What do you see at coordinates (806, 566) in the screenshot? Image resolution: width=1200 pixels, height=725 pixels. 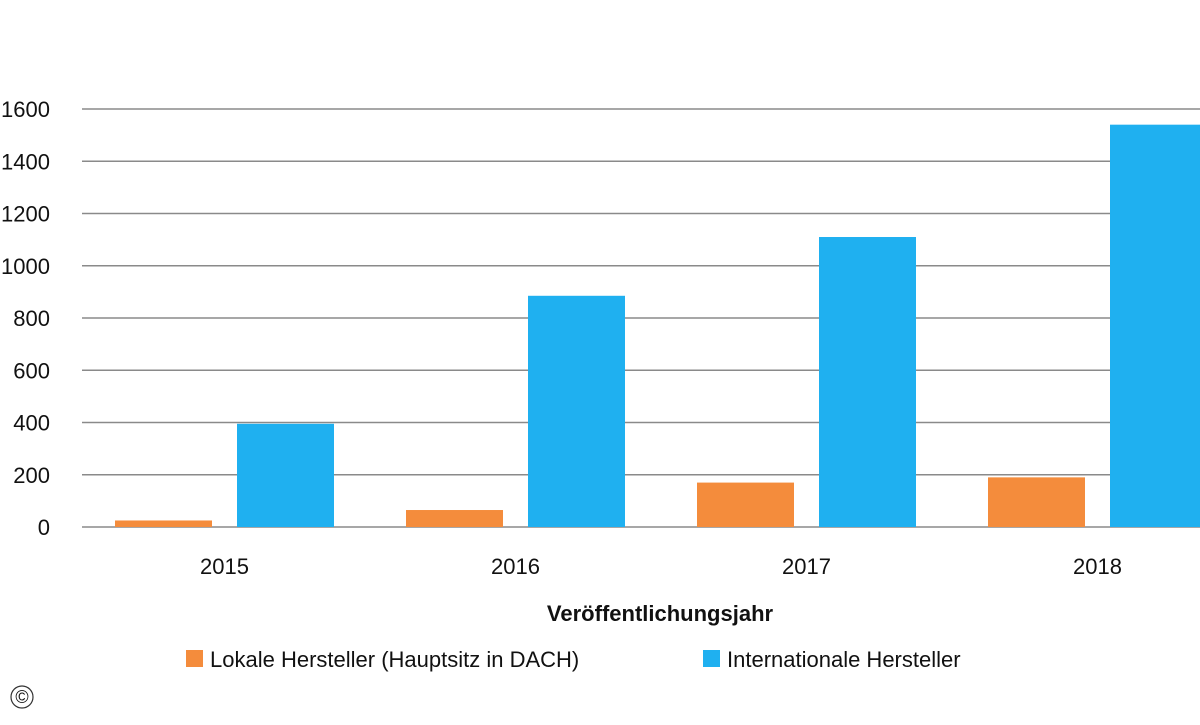 I see `x-tick-label: 2017` at bounding box center [806, 566].